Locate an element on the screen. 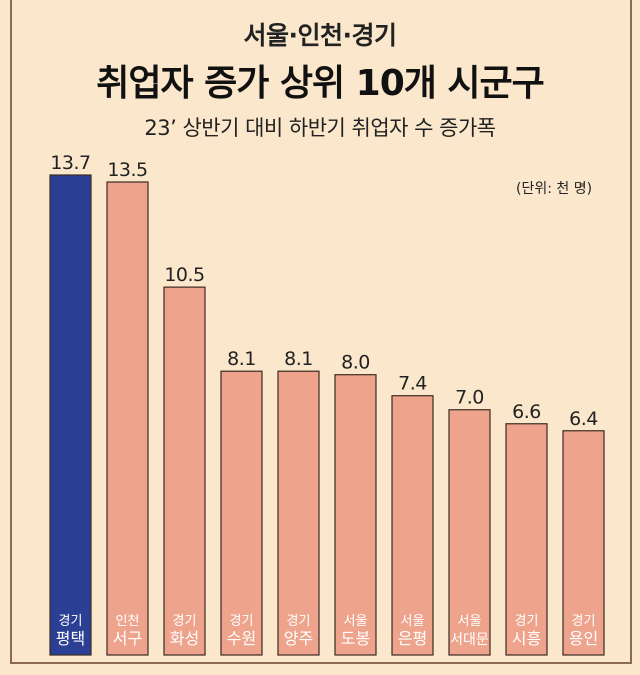  bar-value-label: 13.7 is located at coordinates (70, 163).